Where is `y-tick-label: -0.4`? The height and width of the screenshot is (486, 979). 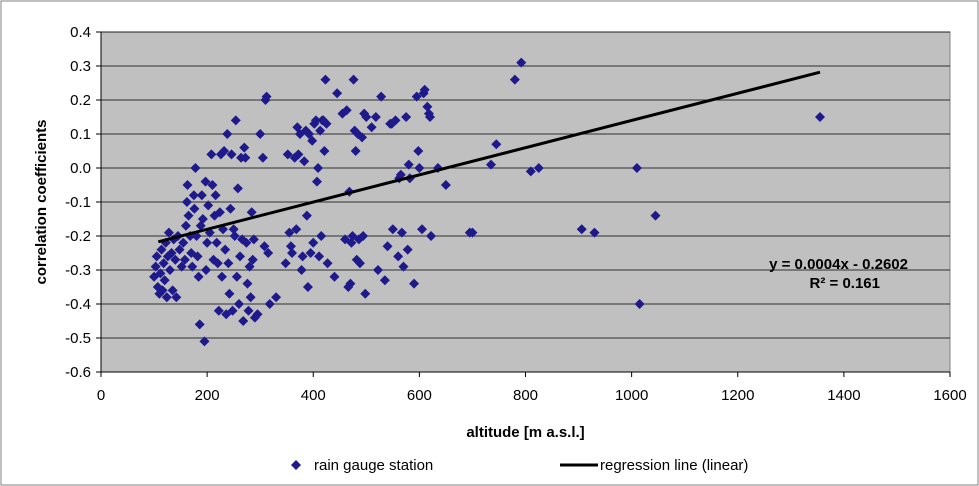 y-tick-label: -0.4 is located at coordinates (78, 304).